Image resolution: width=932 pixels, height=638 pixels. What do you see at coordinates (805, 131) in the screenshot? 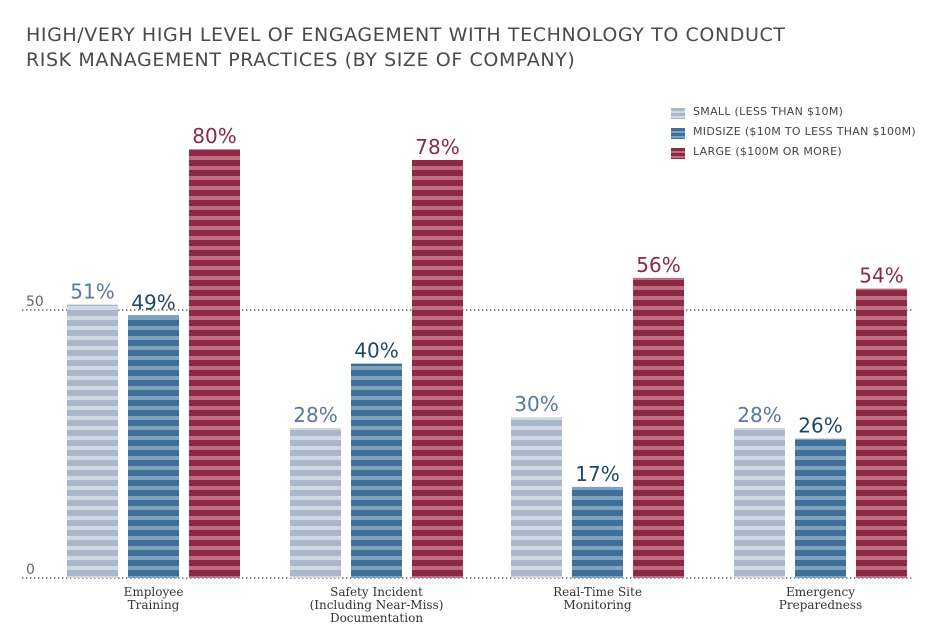
I see `legend-label-midsize: MIDSIZE ($10M TO LESS THAN $100M)` at bounding box center [805, 131].